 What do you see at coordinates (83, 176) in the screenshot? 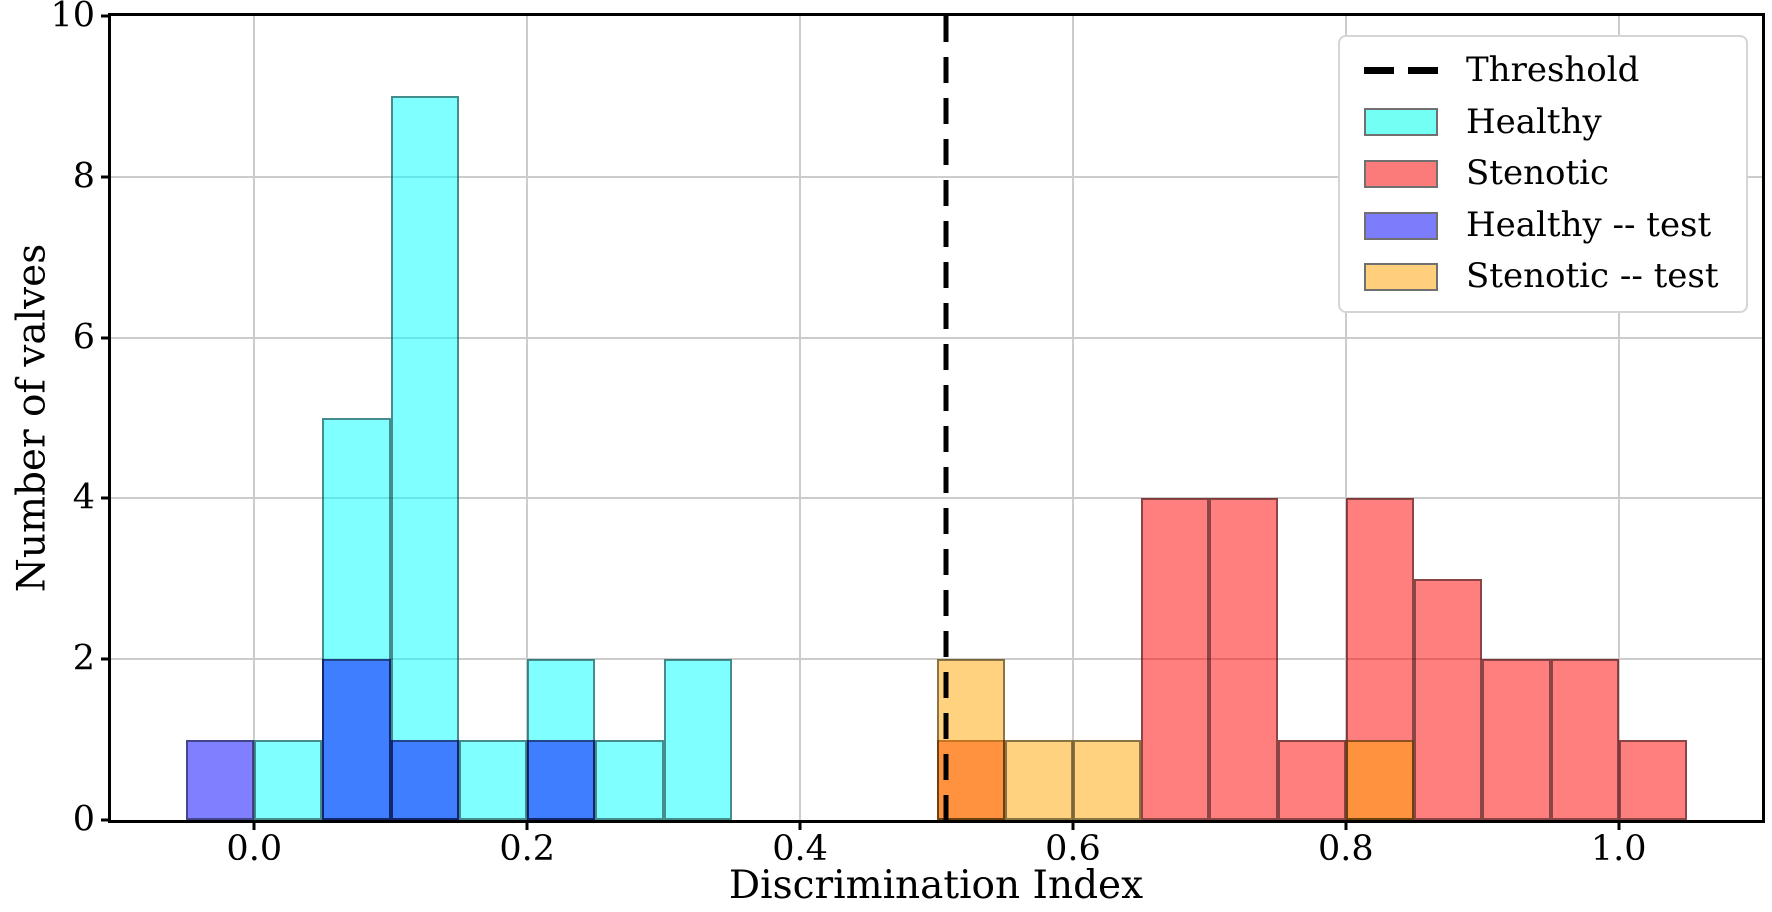
I see `y-tick-label: 8` at bounding box center [83, 176].